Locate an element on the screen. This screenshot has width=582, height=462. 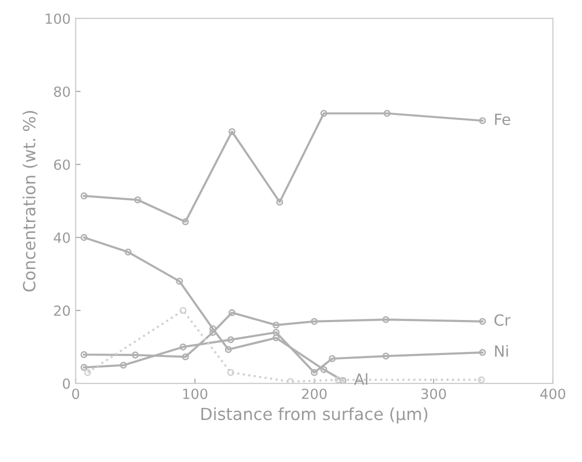
series-label: Ni is located at coordinates (501, 351).